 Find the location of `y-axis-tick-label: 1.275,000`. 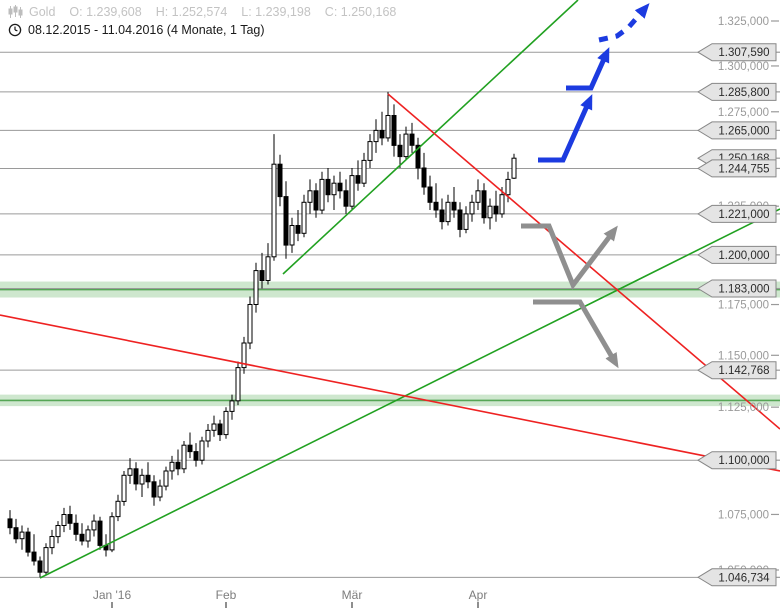

y-axis-tick-label: 1.275,000 is located at coordinates (743, 113).